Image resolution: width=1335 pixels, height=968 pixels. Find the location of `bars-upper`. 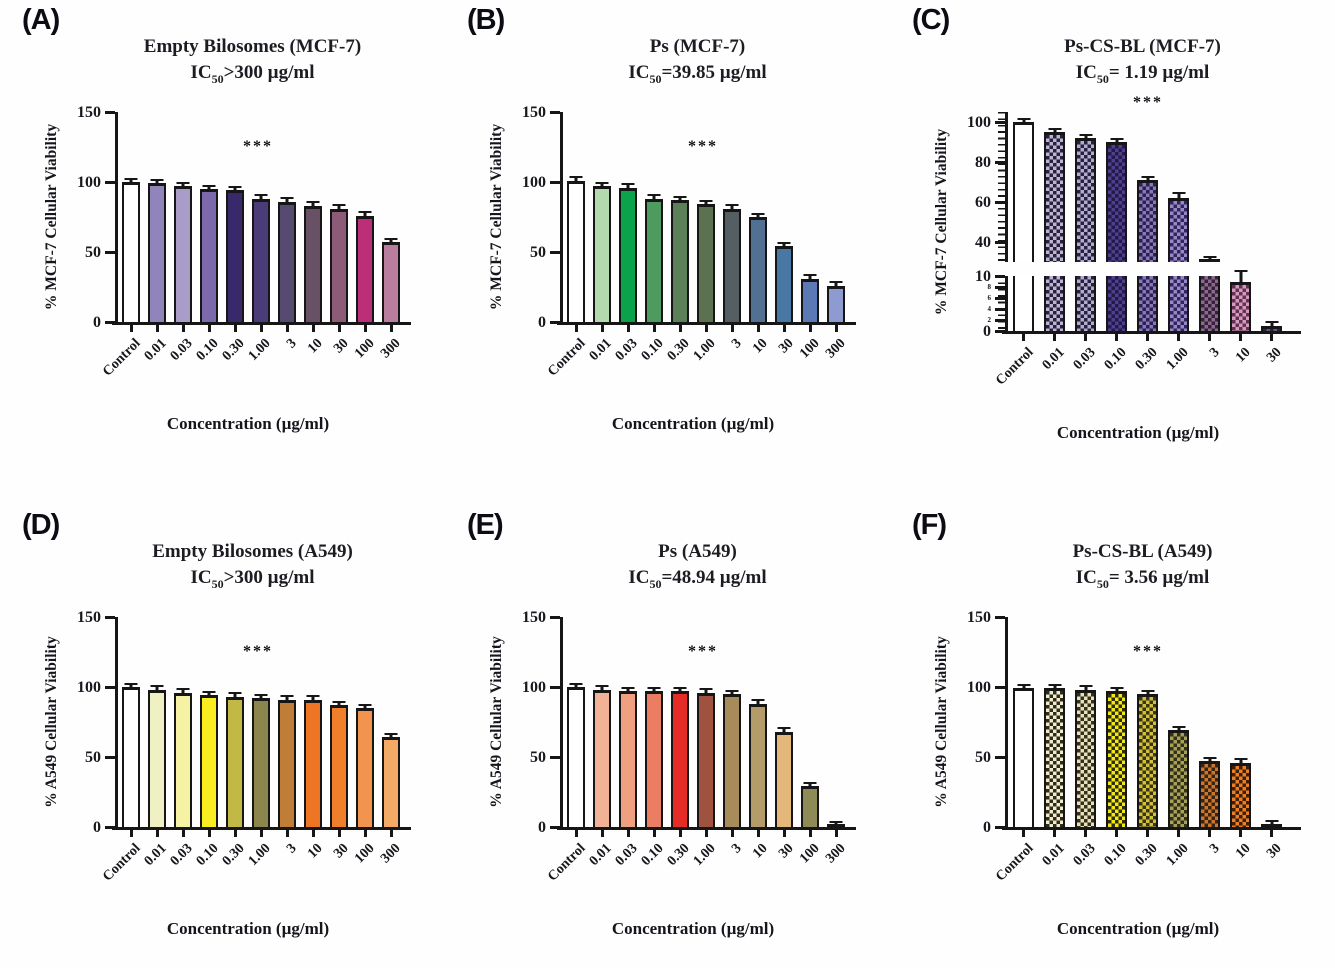

bars-upper is located at coordinates (1147, 187).